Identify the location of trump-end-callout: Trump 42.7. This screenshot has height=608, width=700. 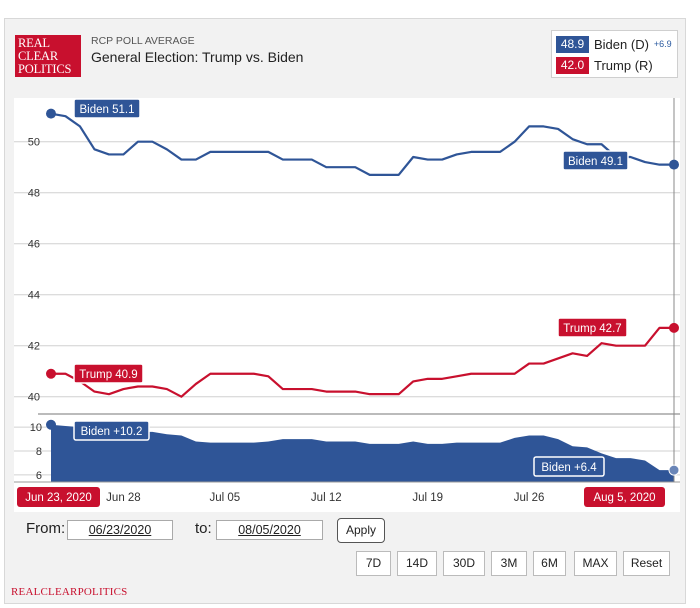
(592, 329).